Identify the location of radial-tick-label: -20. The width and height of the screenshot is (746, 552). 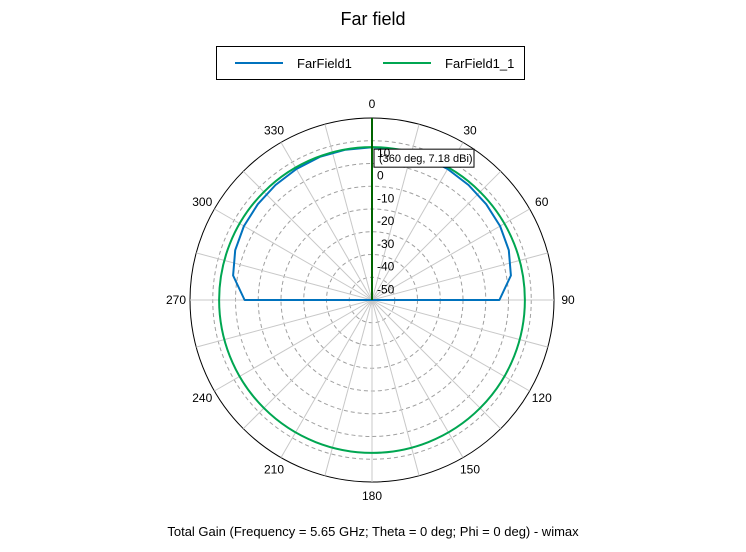
(386, 221).